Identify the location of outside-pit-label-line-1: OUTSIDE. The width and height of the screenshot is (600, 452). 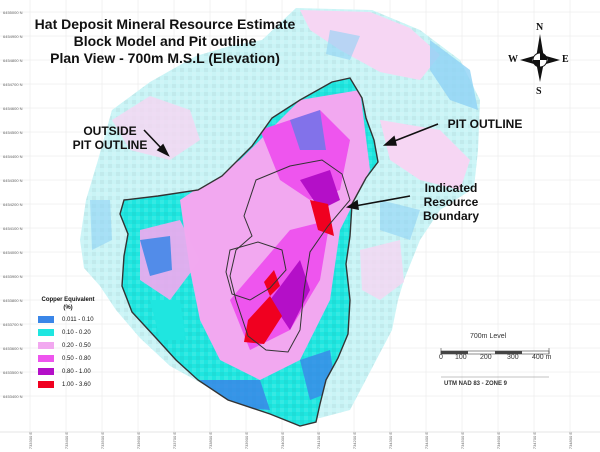
(110, 131).